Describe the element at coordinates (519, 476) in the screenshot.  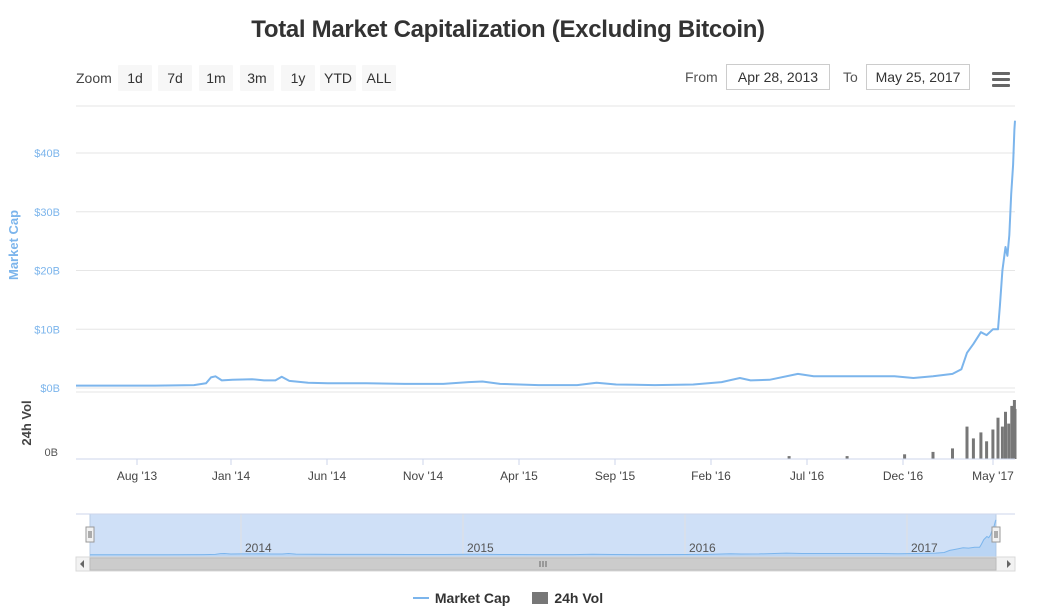
I see `x-tick-label: Apr '15` at that location.